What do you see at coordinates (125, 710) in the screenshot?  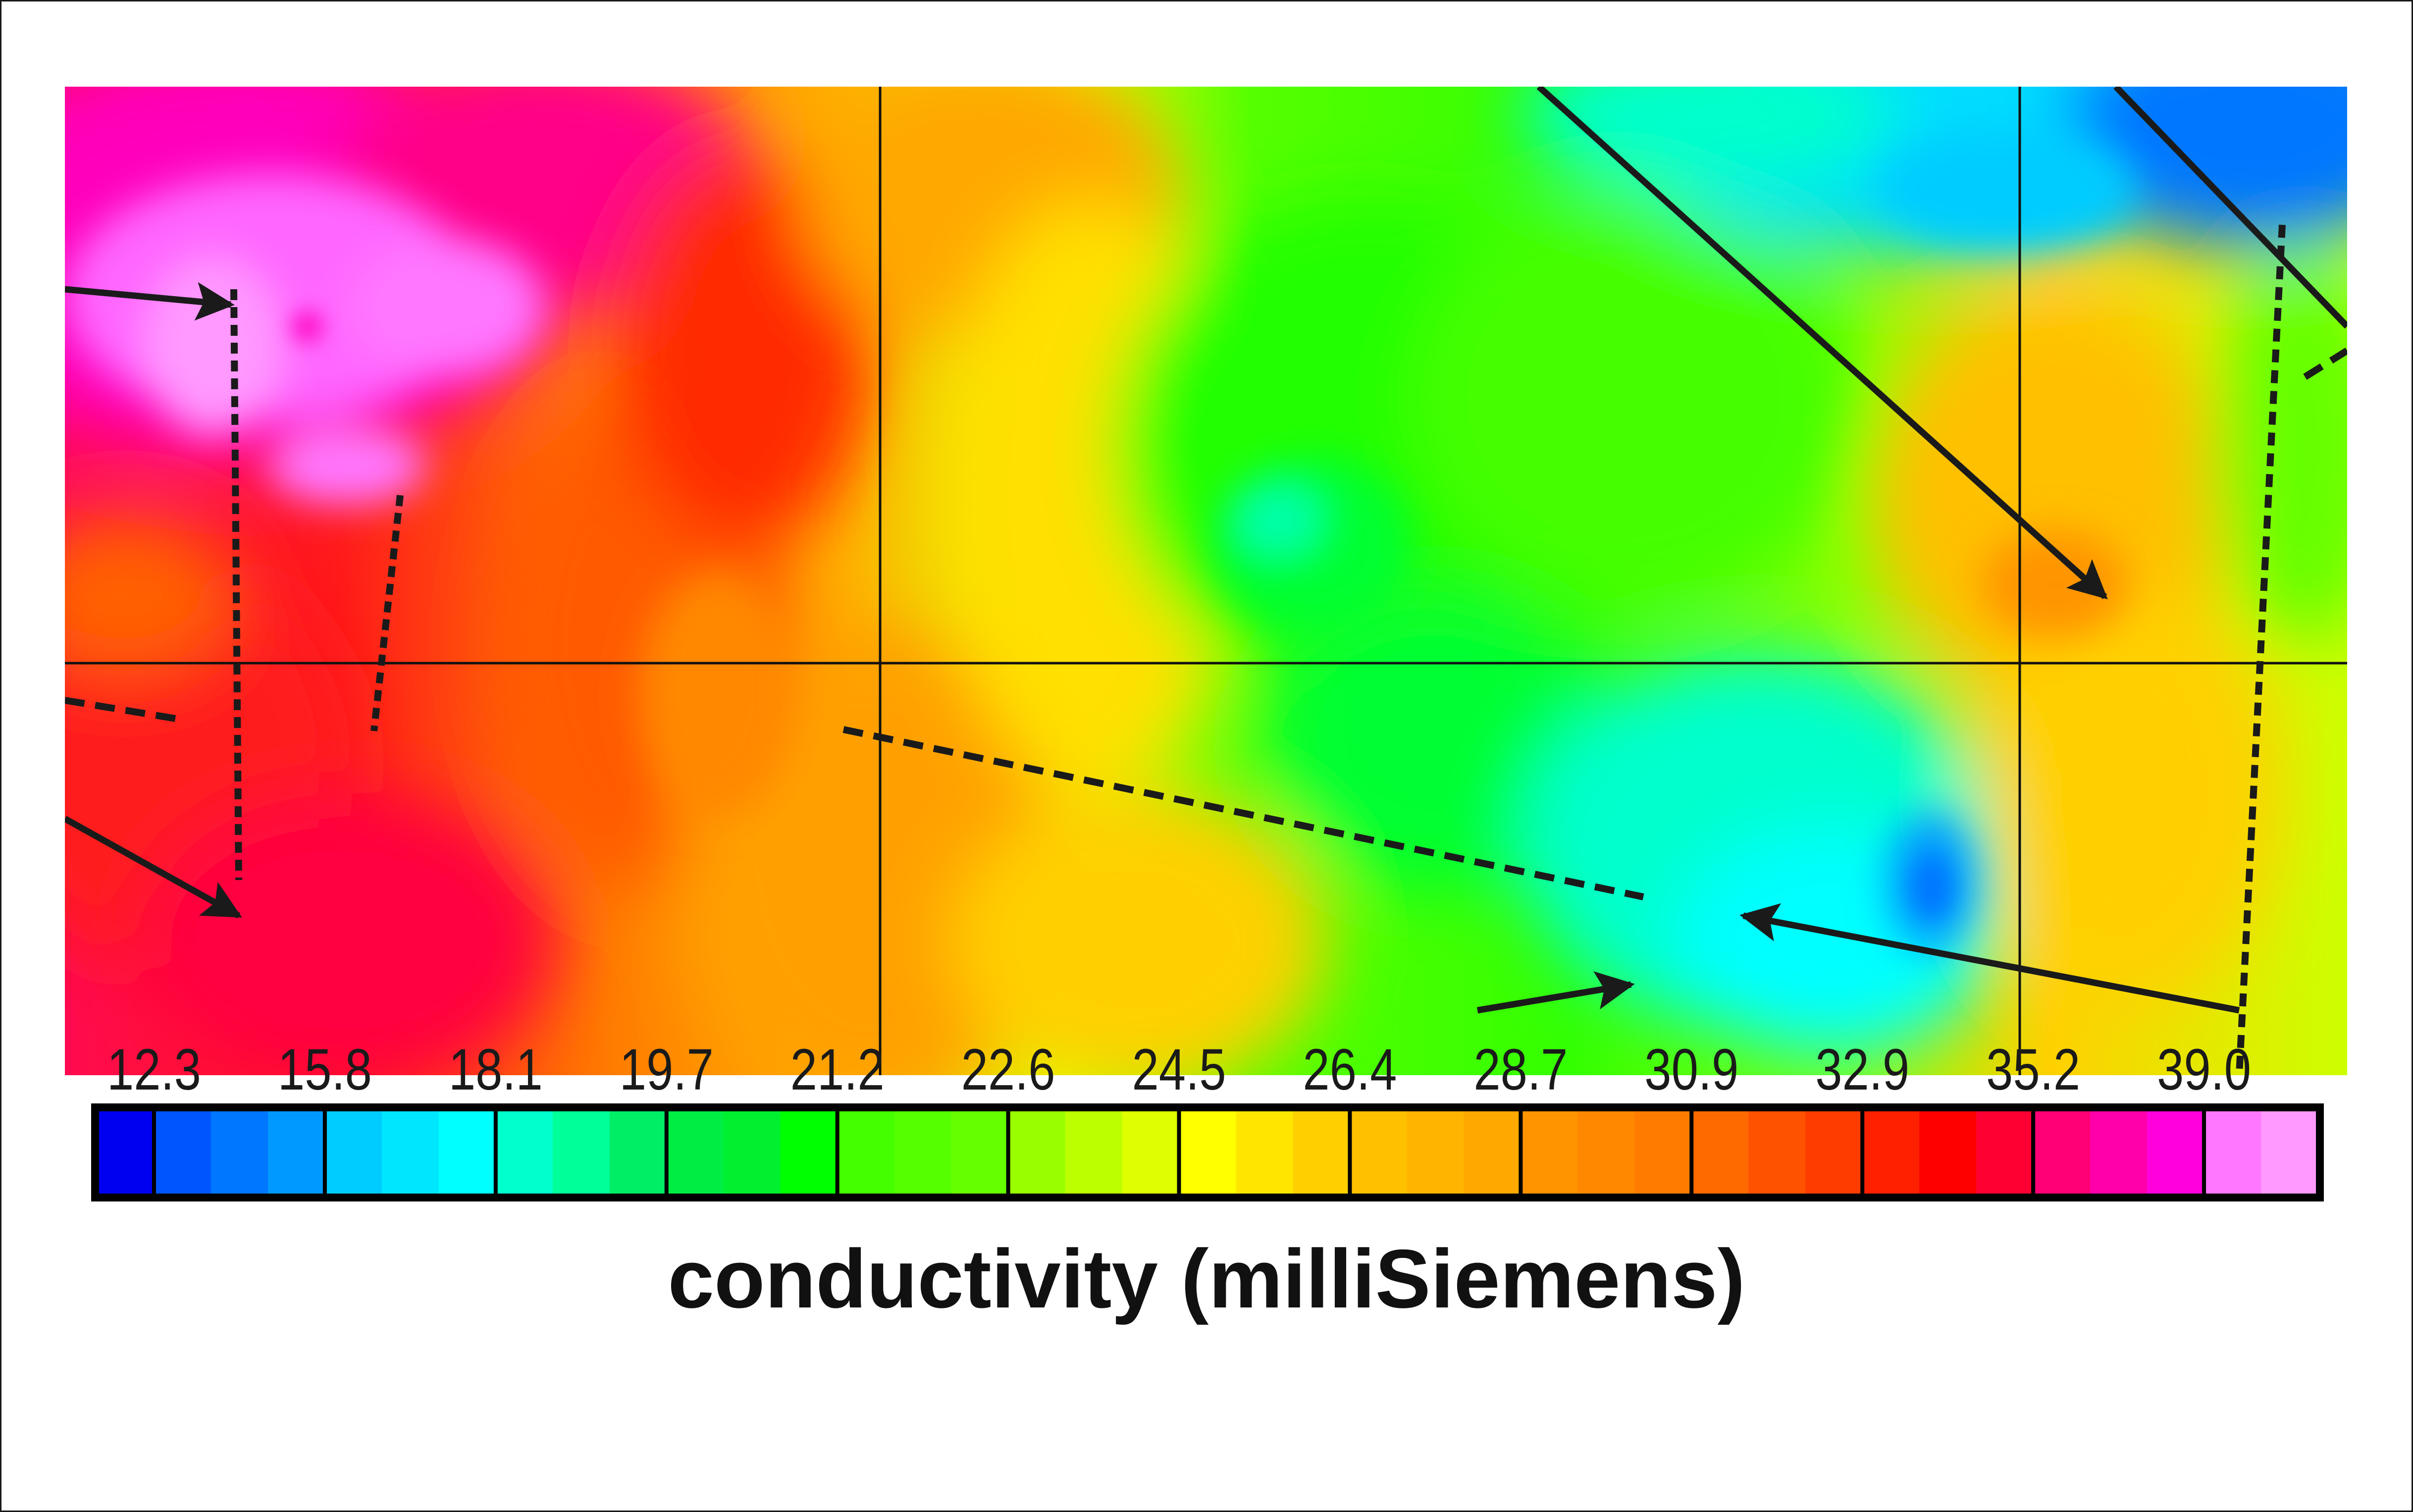 I see `dashed-line-left-edge` at bounding box center [125, 710].